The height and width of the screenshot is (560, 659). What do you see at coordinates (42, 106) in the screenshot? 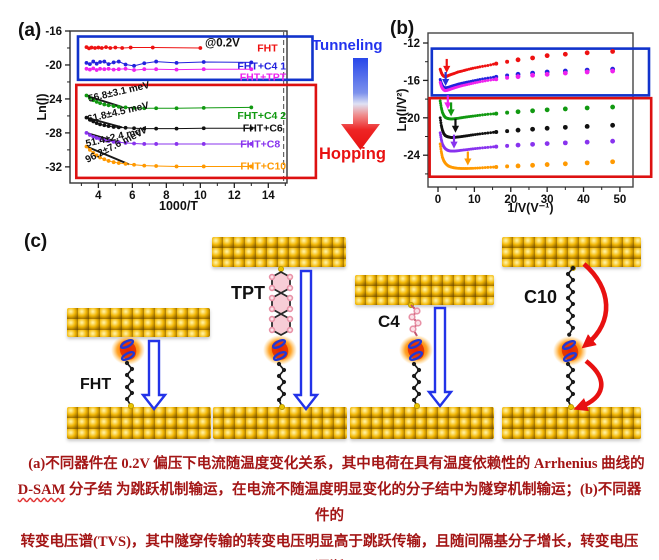
I see `svg-text: Ln(I)` at bounding box center [42, 106].